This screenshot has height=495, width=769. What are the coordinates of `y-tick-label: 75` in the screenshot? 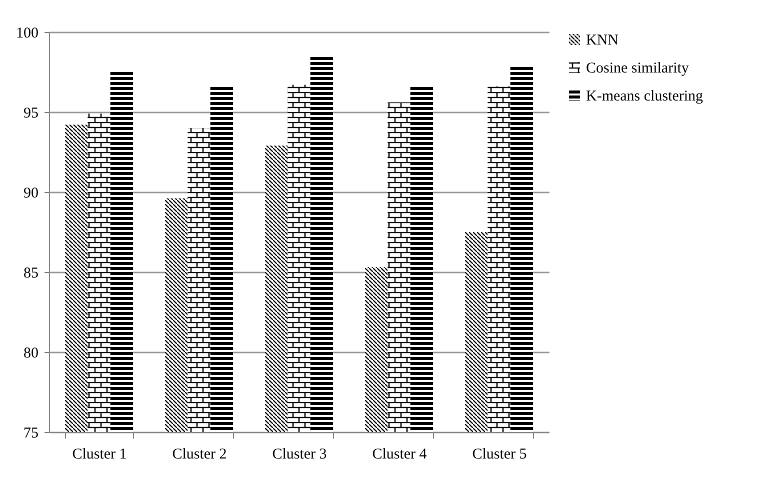 It's located at (31, 434).